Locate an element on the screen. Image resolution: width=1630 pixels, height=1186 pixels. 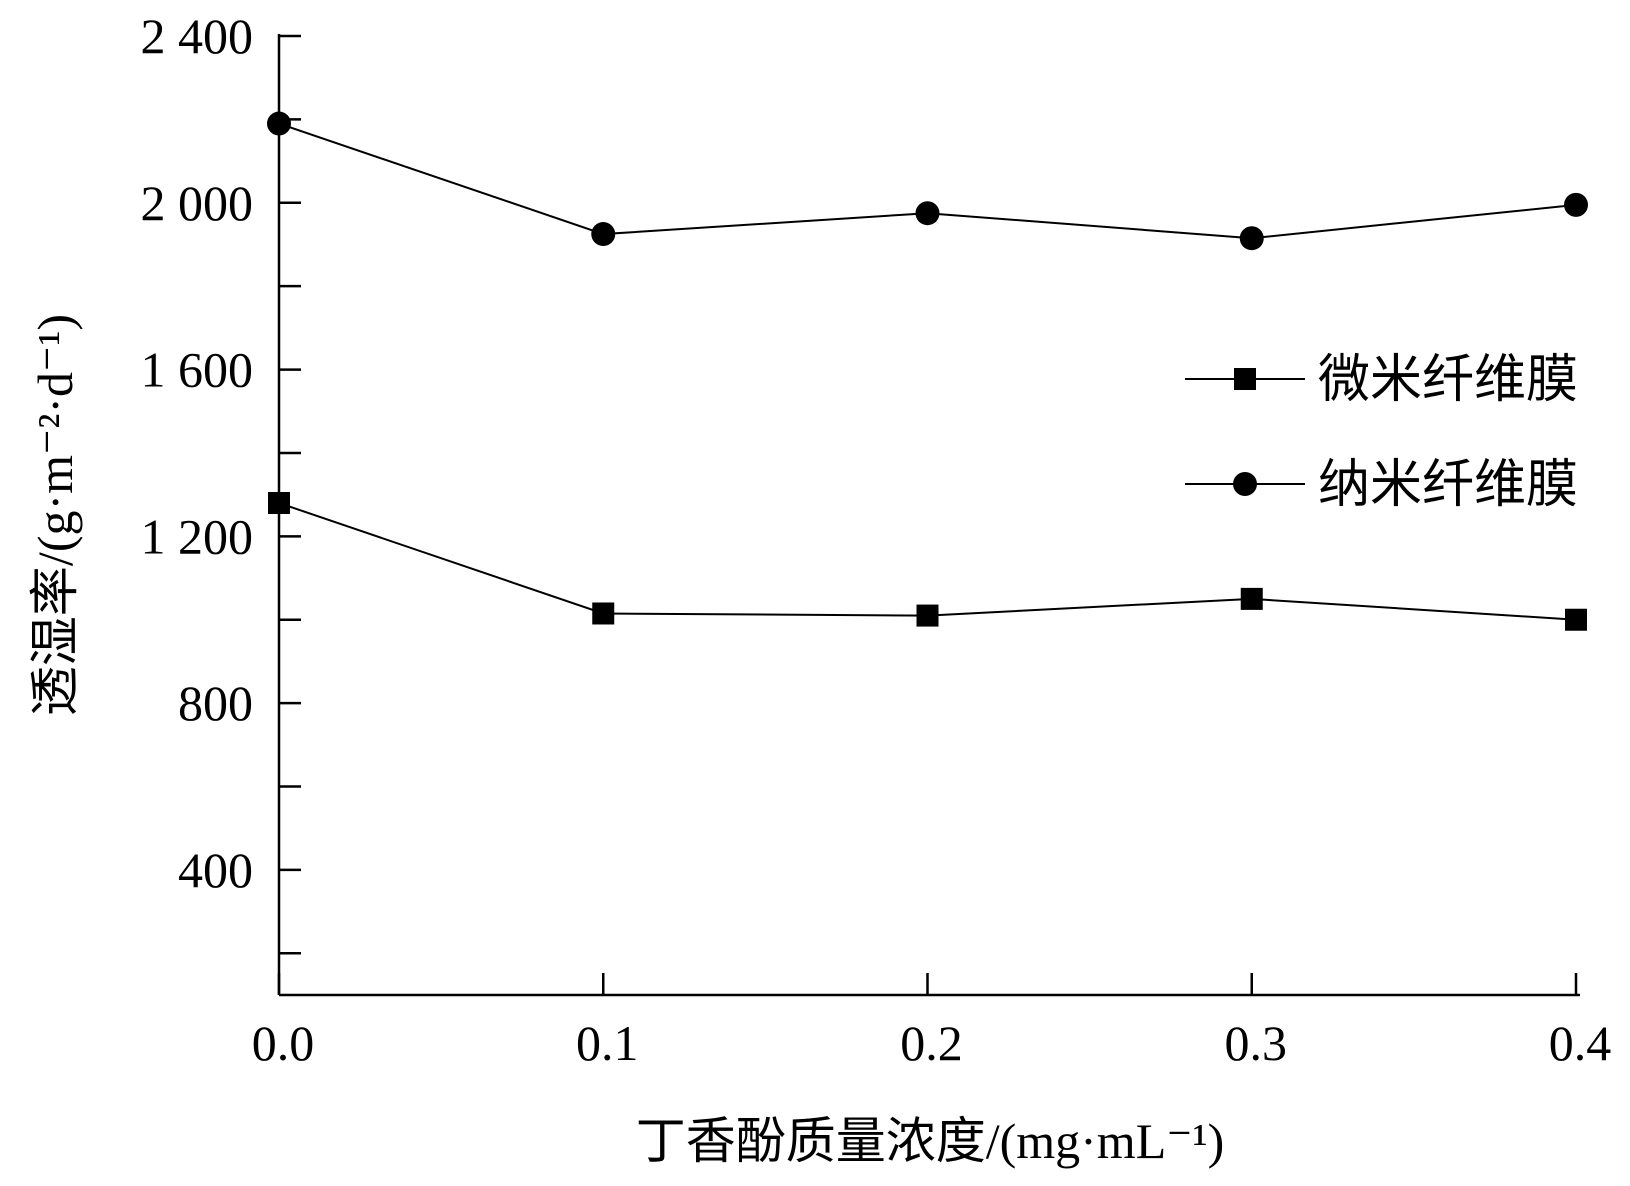
y-axis-title: 透湿率/(g·m⁻²·d⁻¹) is located at coordinates (55, 515).